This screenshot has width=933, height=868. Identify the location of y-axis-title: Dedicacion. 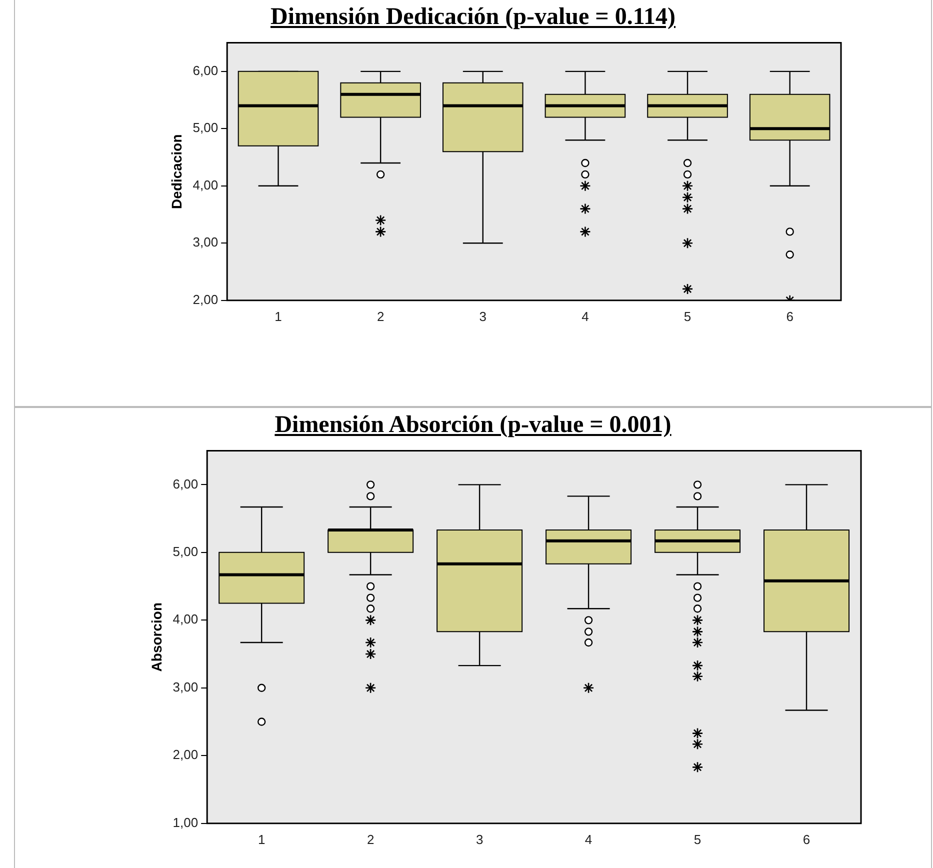
(176, 171).